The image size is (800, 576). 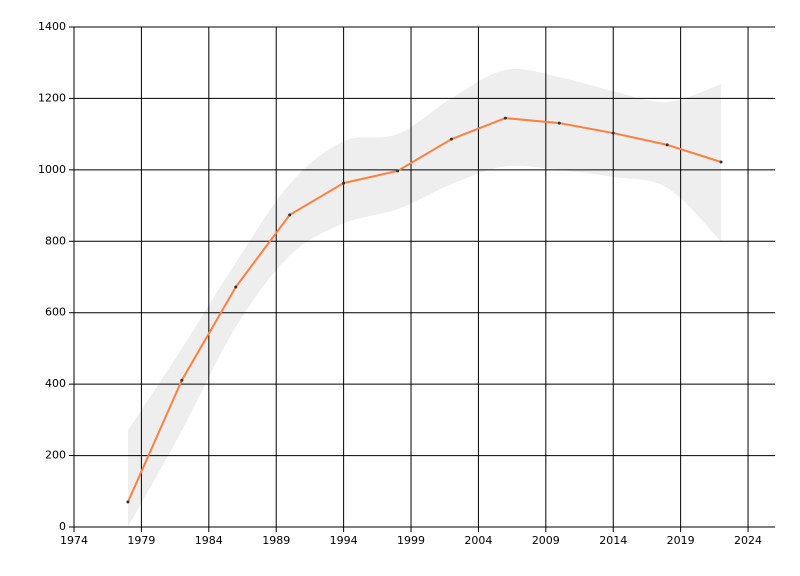 I want to click on y-tick-label: 1200, so click(x=52, y=97).